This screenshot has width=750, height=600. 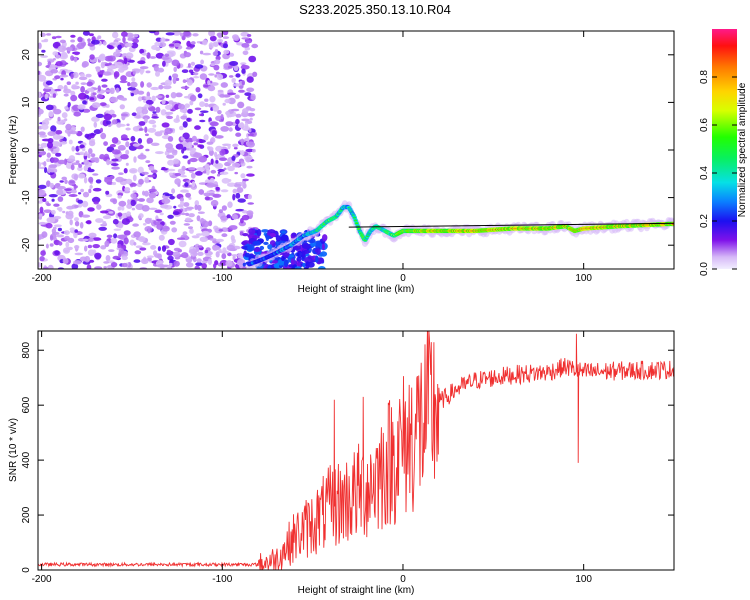 What do you see at coordinates (724, 149) in the screenshot?
I see `colorbar-gradient` at bounding box center [724, 149].